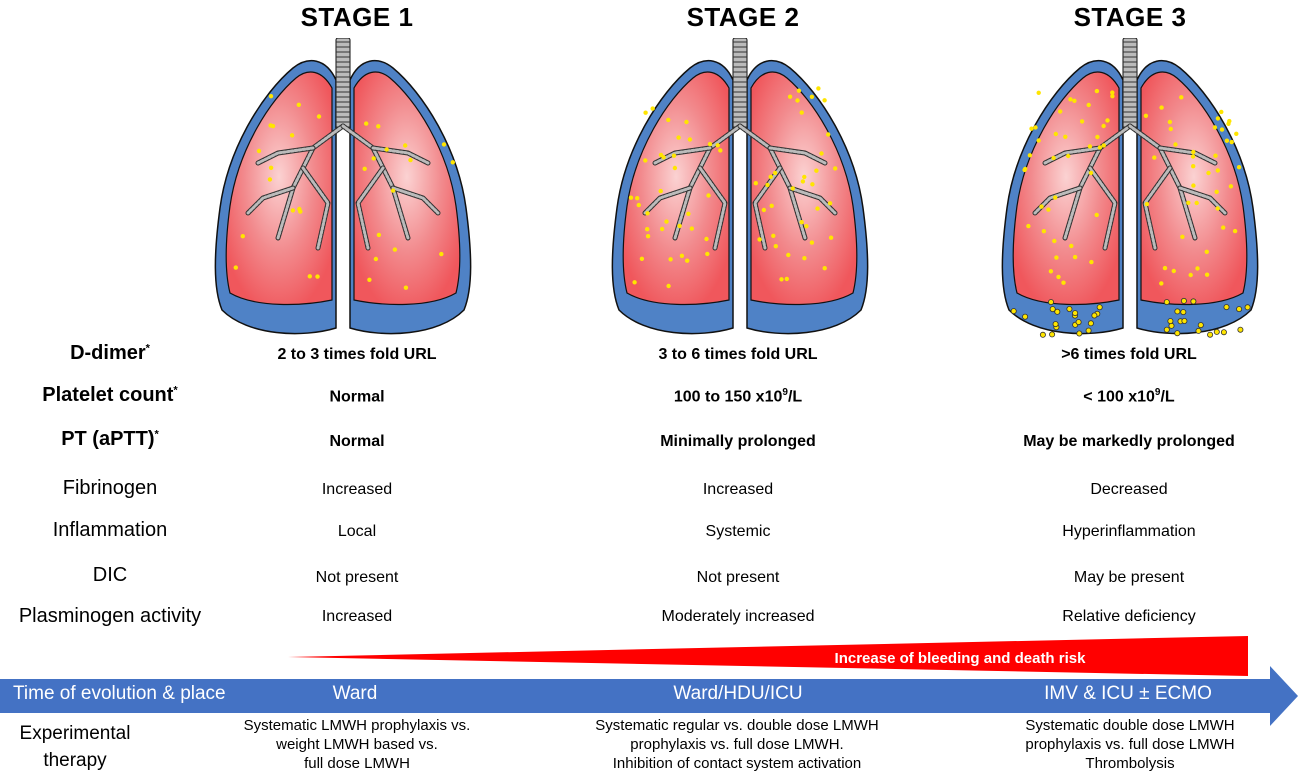  Describe the element at coordinates (737, 725) in the screenshot. I see `stage-2-therapy-line-1: Systematic regular vs. double dose LMWH` at that location.